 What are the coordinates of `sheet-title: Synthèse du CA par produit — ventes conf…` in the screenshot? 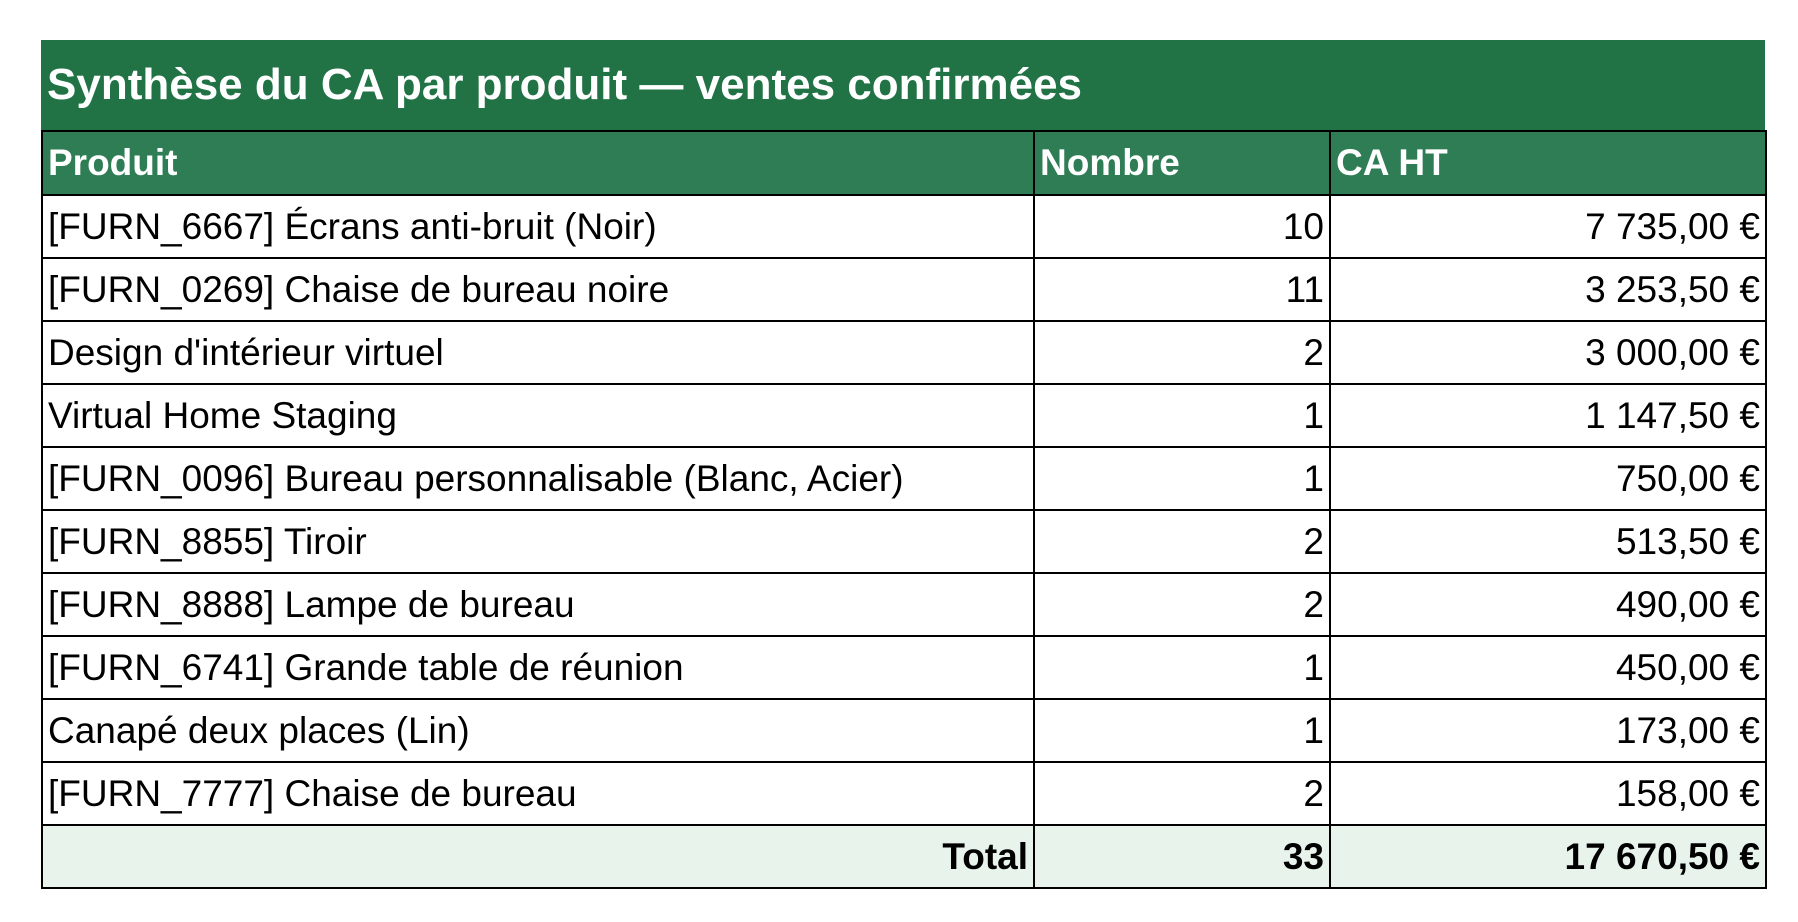 It's located at (903, 85).